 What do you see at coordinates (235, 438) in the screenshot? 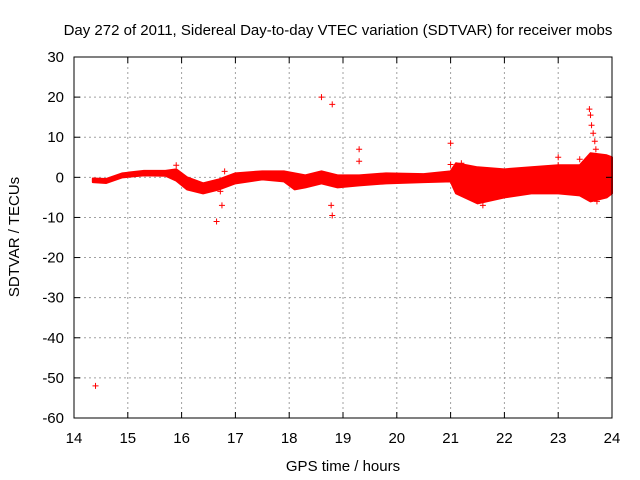
I see `x-tick-label: 17` at bounding box center [235, 438].